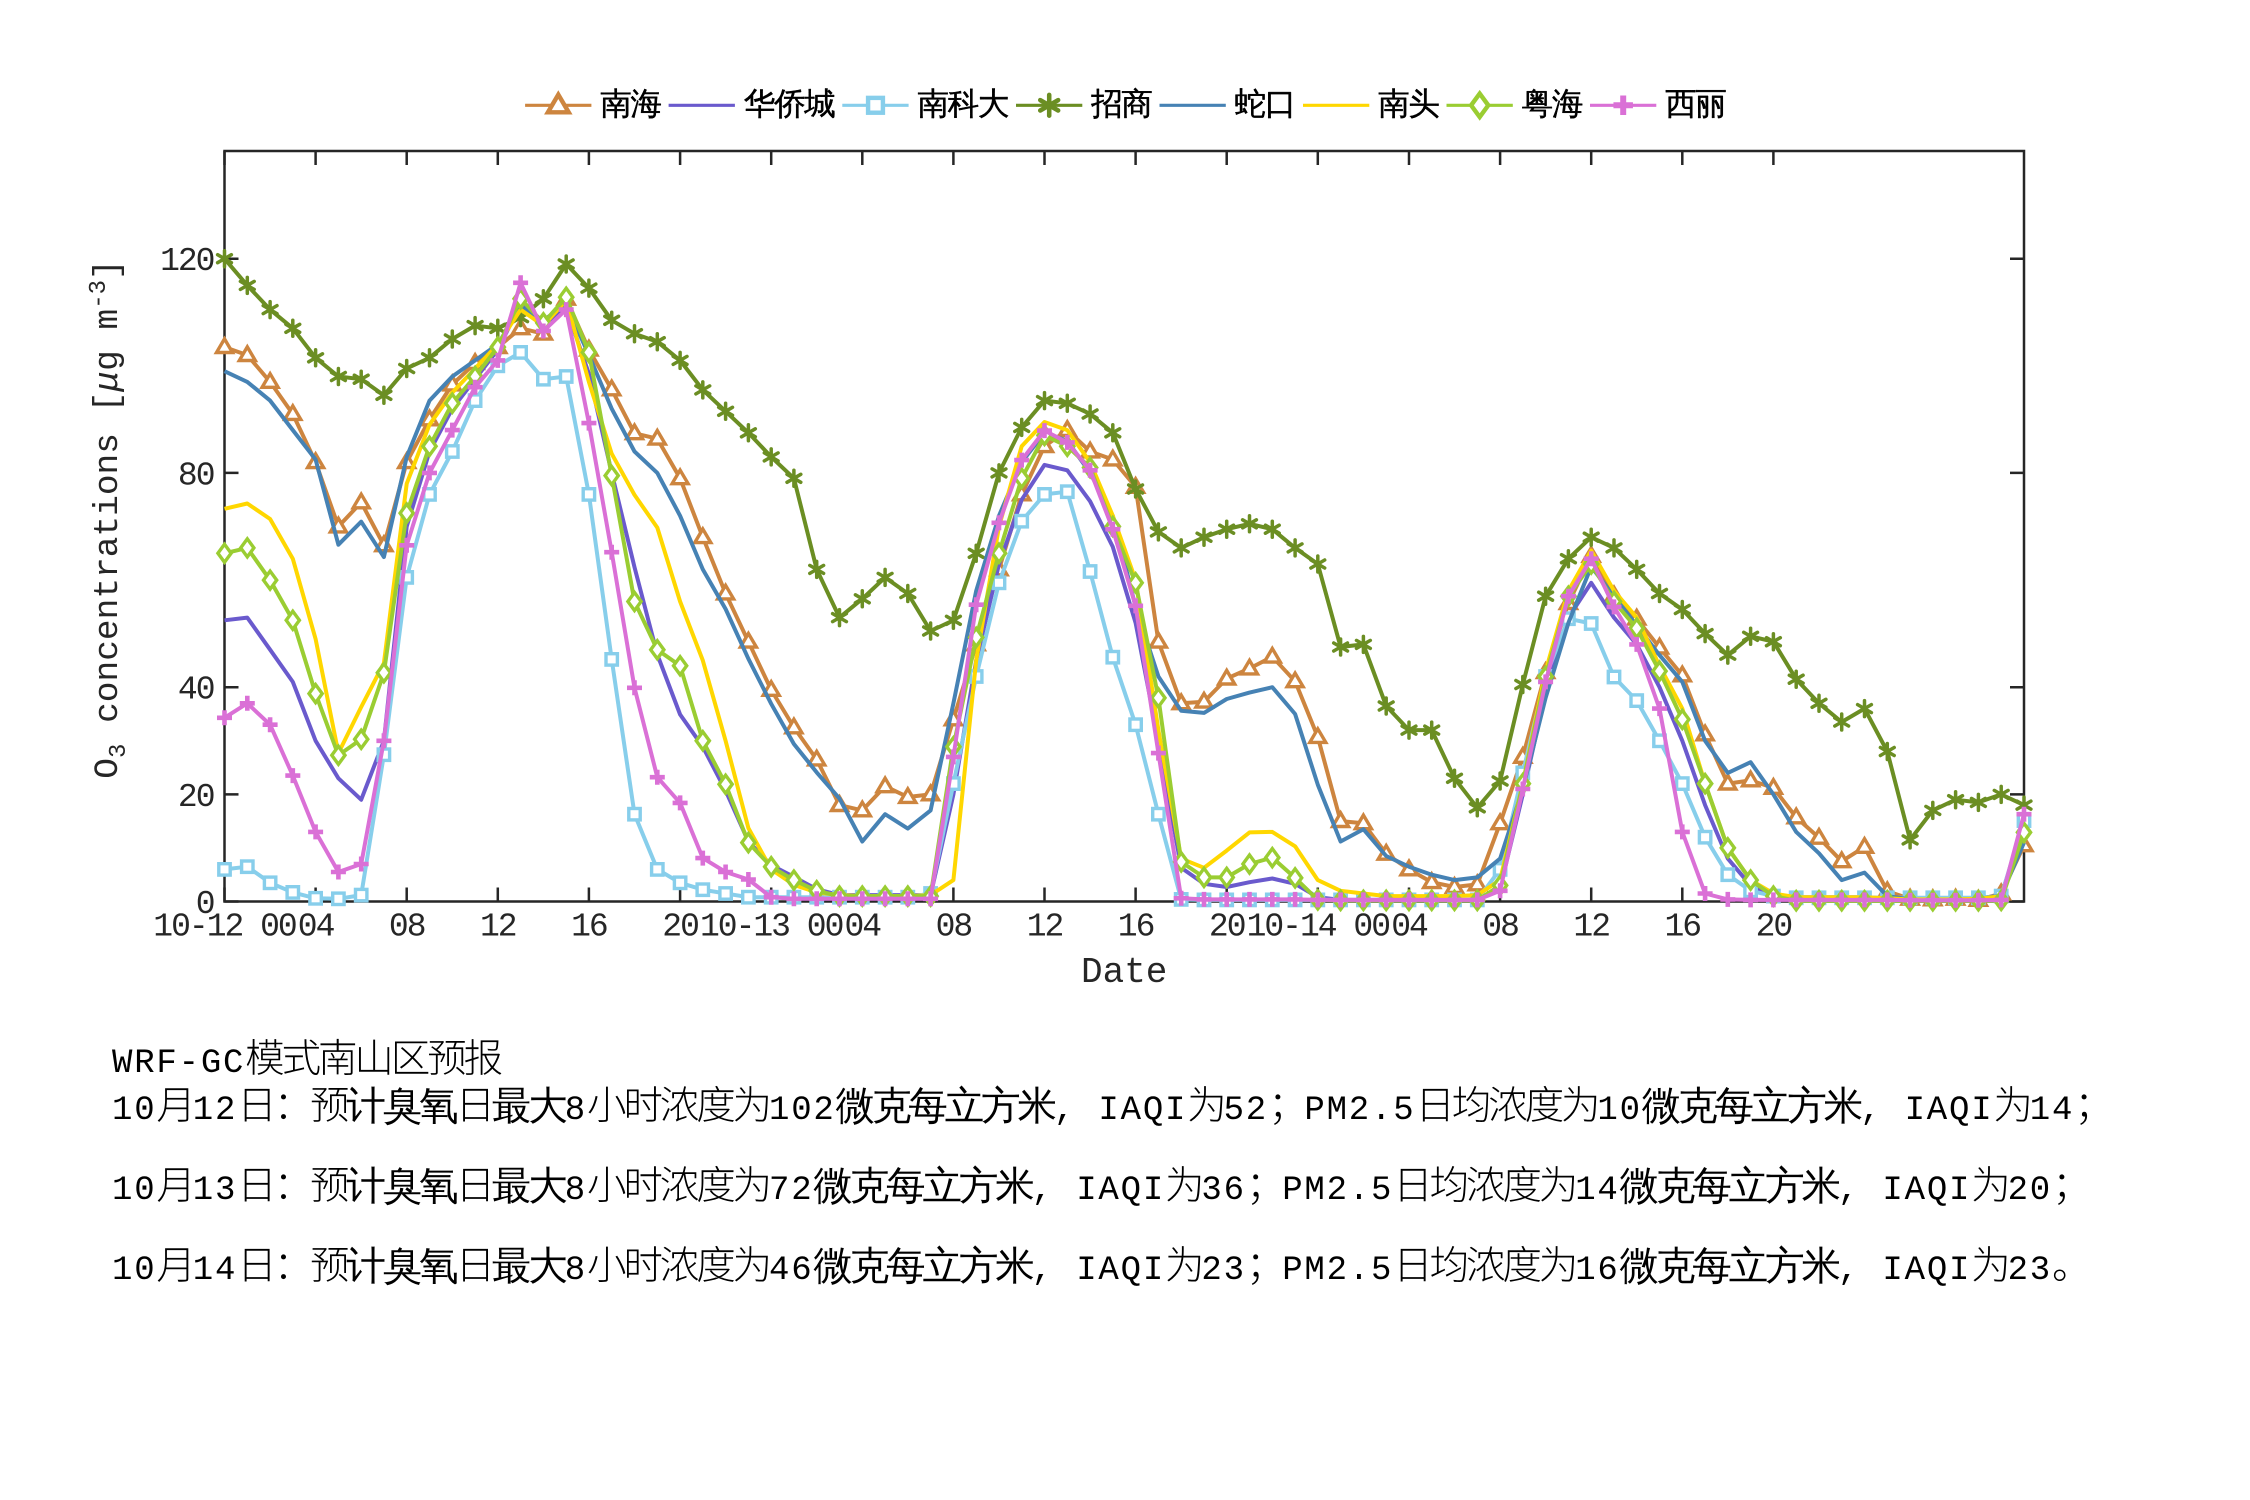  I want to click on svg-text: 36, so click(1223, 1191).